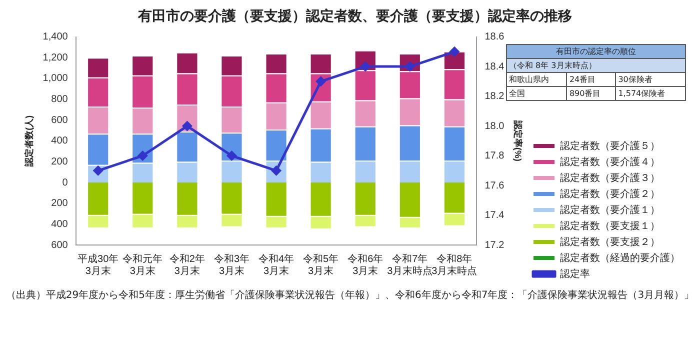 The width and height of the screenshot is (700, 337). What do you see at coordinates (410, 264) in the screenshot?
I see `x-tick-label: 令和7年 3月末時点` at bounding box center [410, 264].